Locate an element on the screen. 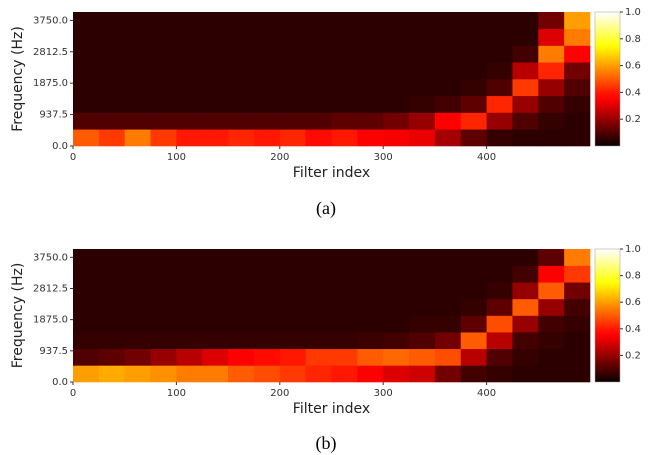 This screenshot has height=455, width=651. x-axis-label: Filter index is located at coordinates (331, 173).